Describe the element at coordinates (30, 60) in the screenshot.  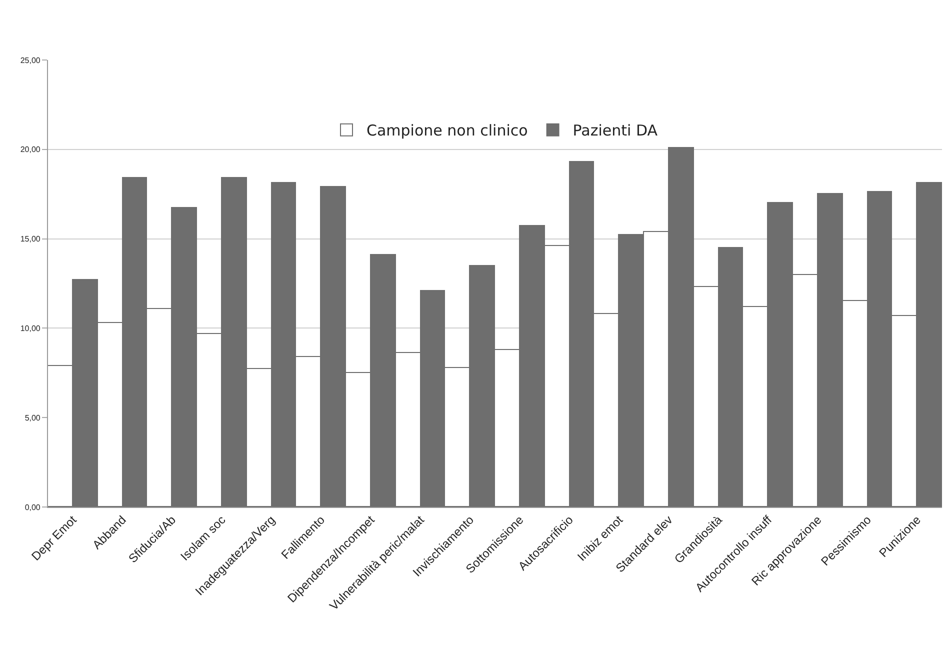
I see `y-tick-label: 25,00` at that location.